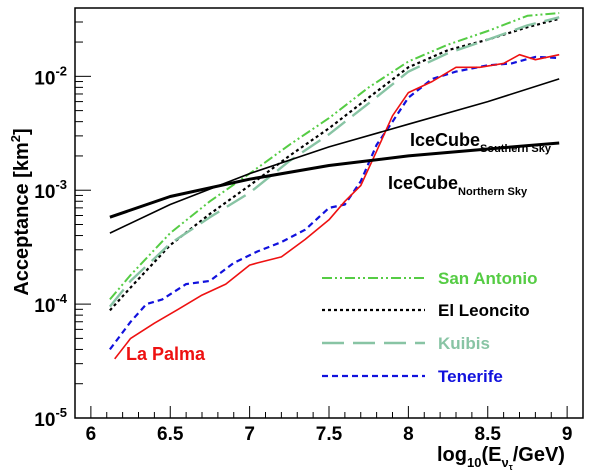 The height and width of the screenshot is (471, 589). I want to click on legend-label: Kuibis, so click(464, 343).